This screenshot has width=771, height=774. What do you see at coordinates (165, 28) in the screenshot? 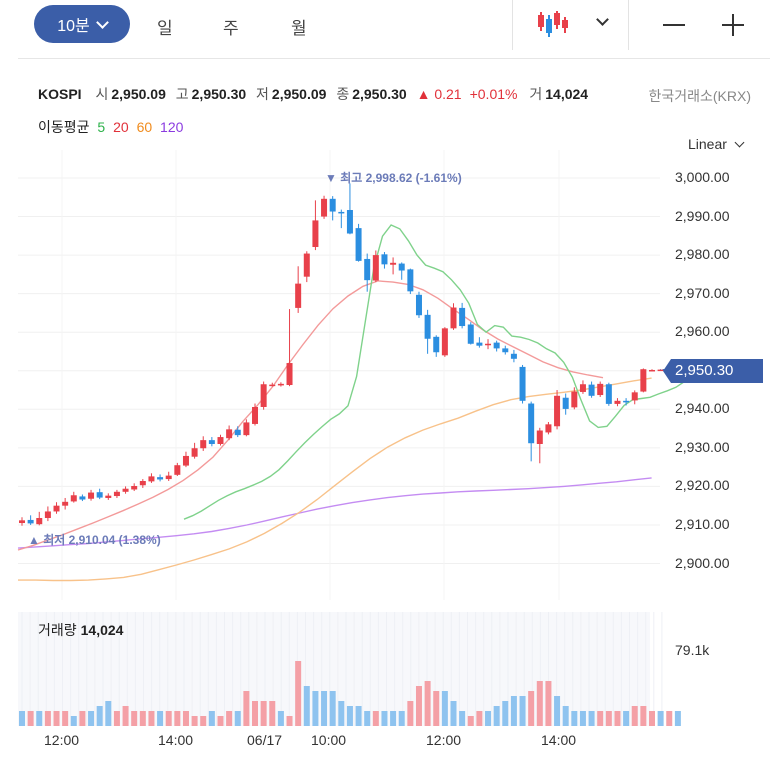
I see `tab-day: 일` at bounding box center [165, 28].